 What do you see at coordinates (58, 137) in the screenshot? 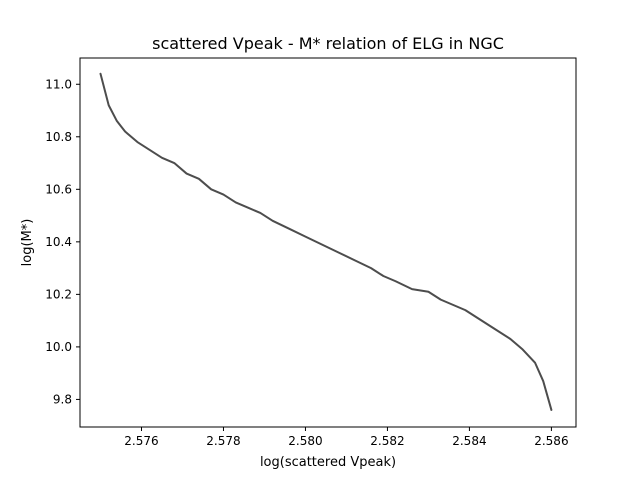
I see `y-tick-label: 10.8` at bounding box center [58, 137].